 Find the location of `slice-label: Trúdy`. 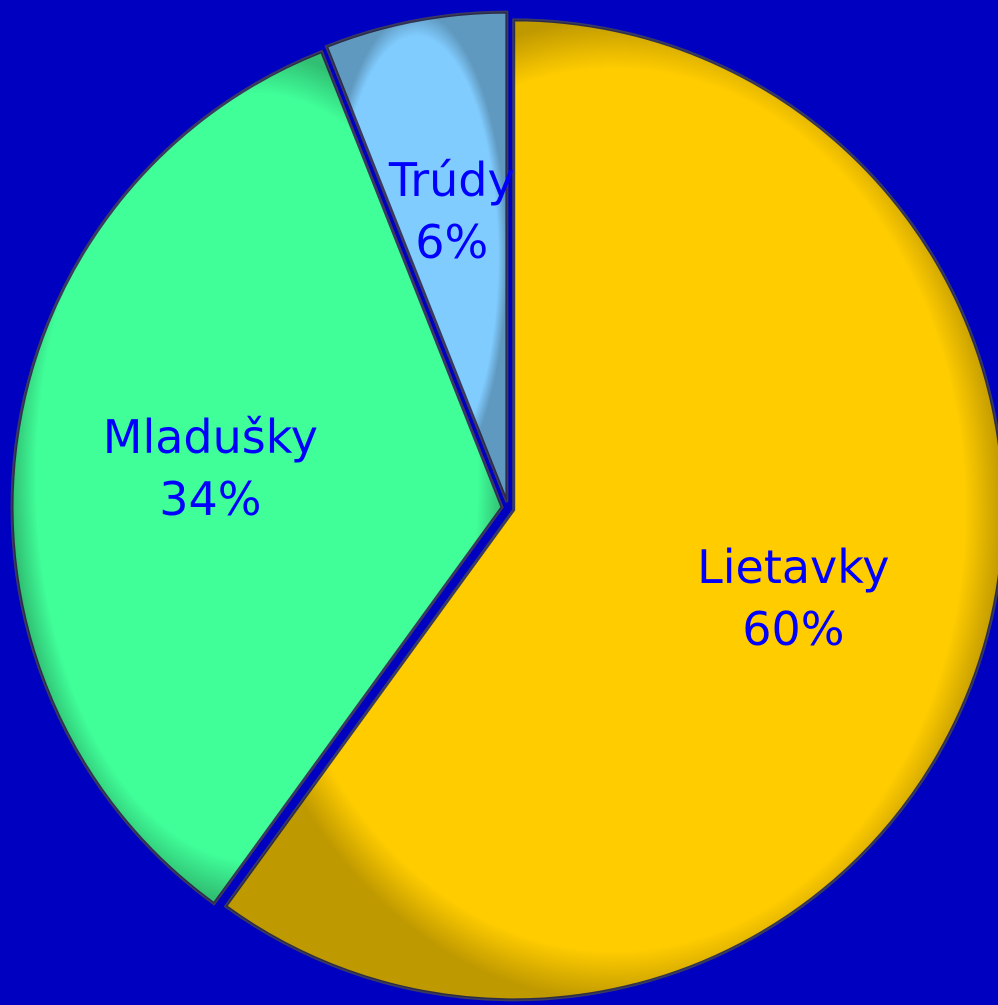

slice-label: Trúdy is located at coordinates (451, 180).